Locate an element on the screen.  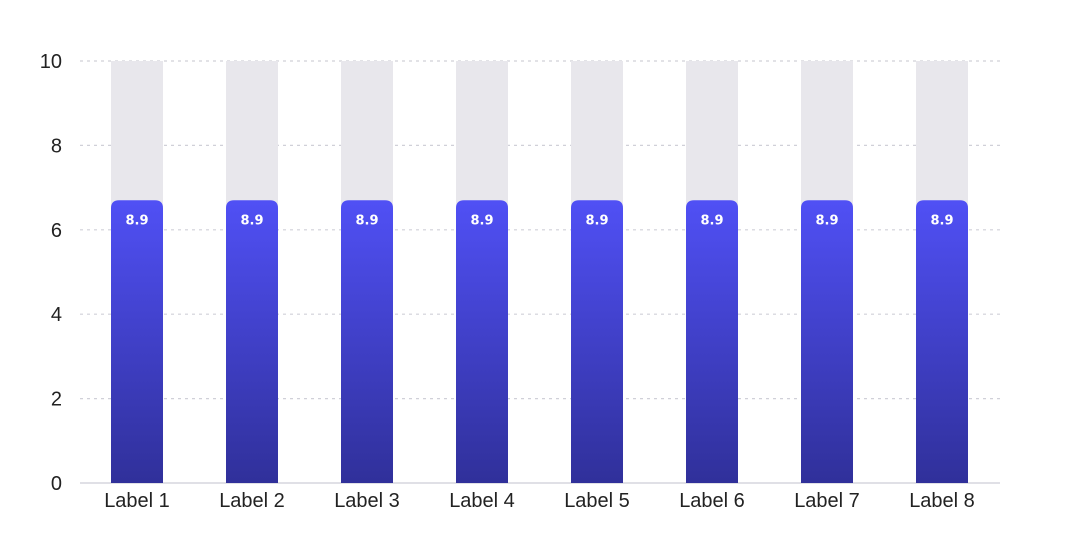
y-tick-label: 4 is located at coordinates (56, 315).